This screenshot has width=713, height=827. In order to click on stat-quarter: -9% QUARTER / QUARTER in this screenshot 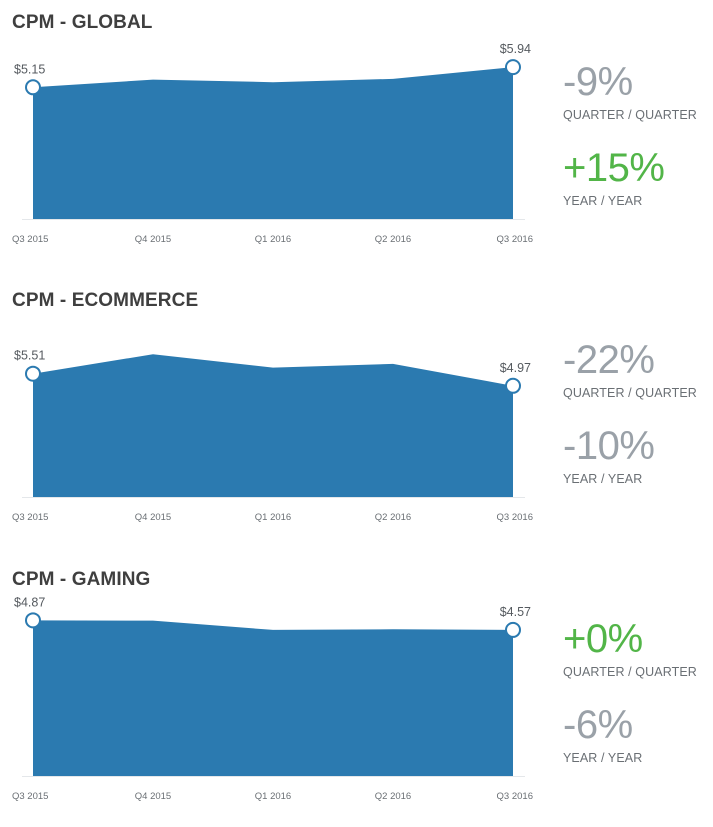, I will do `click(630, 92)`.